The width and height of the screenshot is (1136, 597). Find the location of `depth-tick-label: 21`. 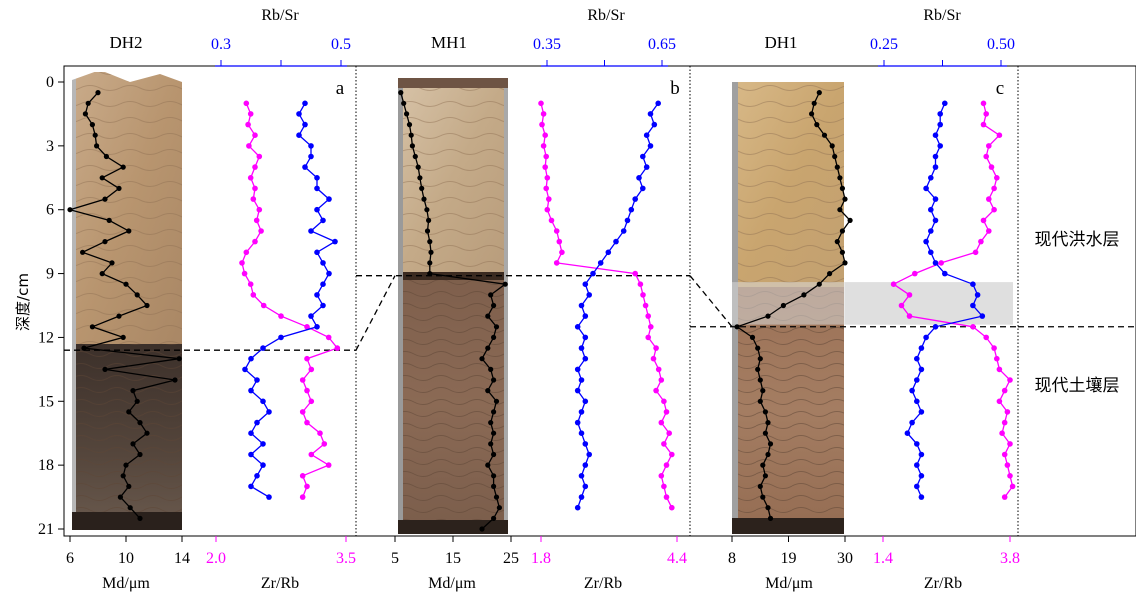

depth-tick-label: 21 is located at coordinates (46, 529).